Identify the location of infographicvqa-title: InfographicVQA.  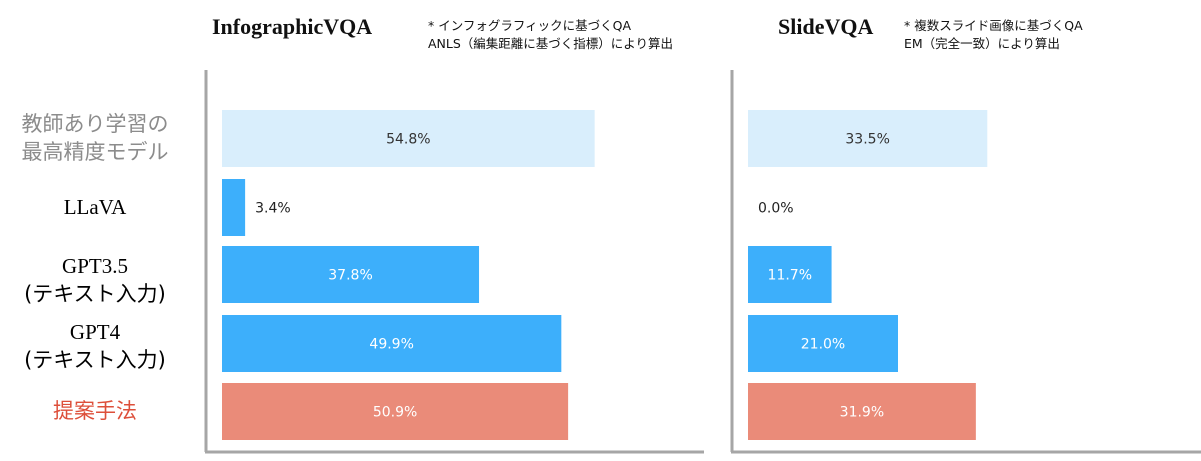
(292, 26).